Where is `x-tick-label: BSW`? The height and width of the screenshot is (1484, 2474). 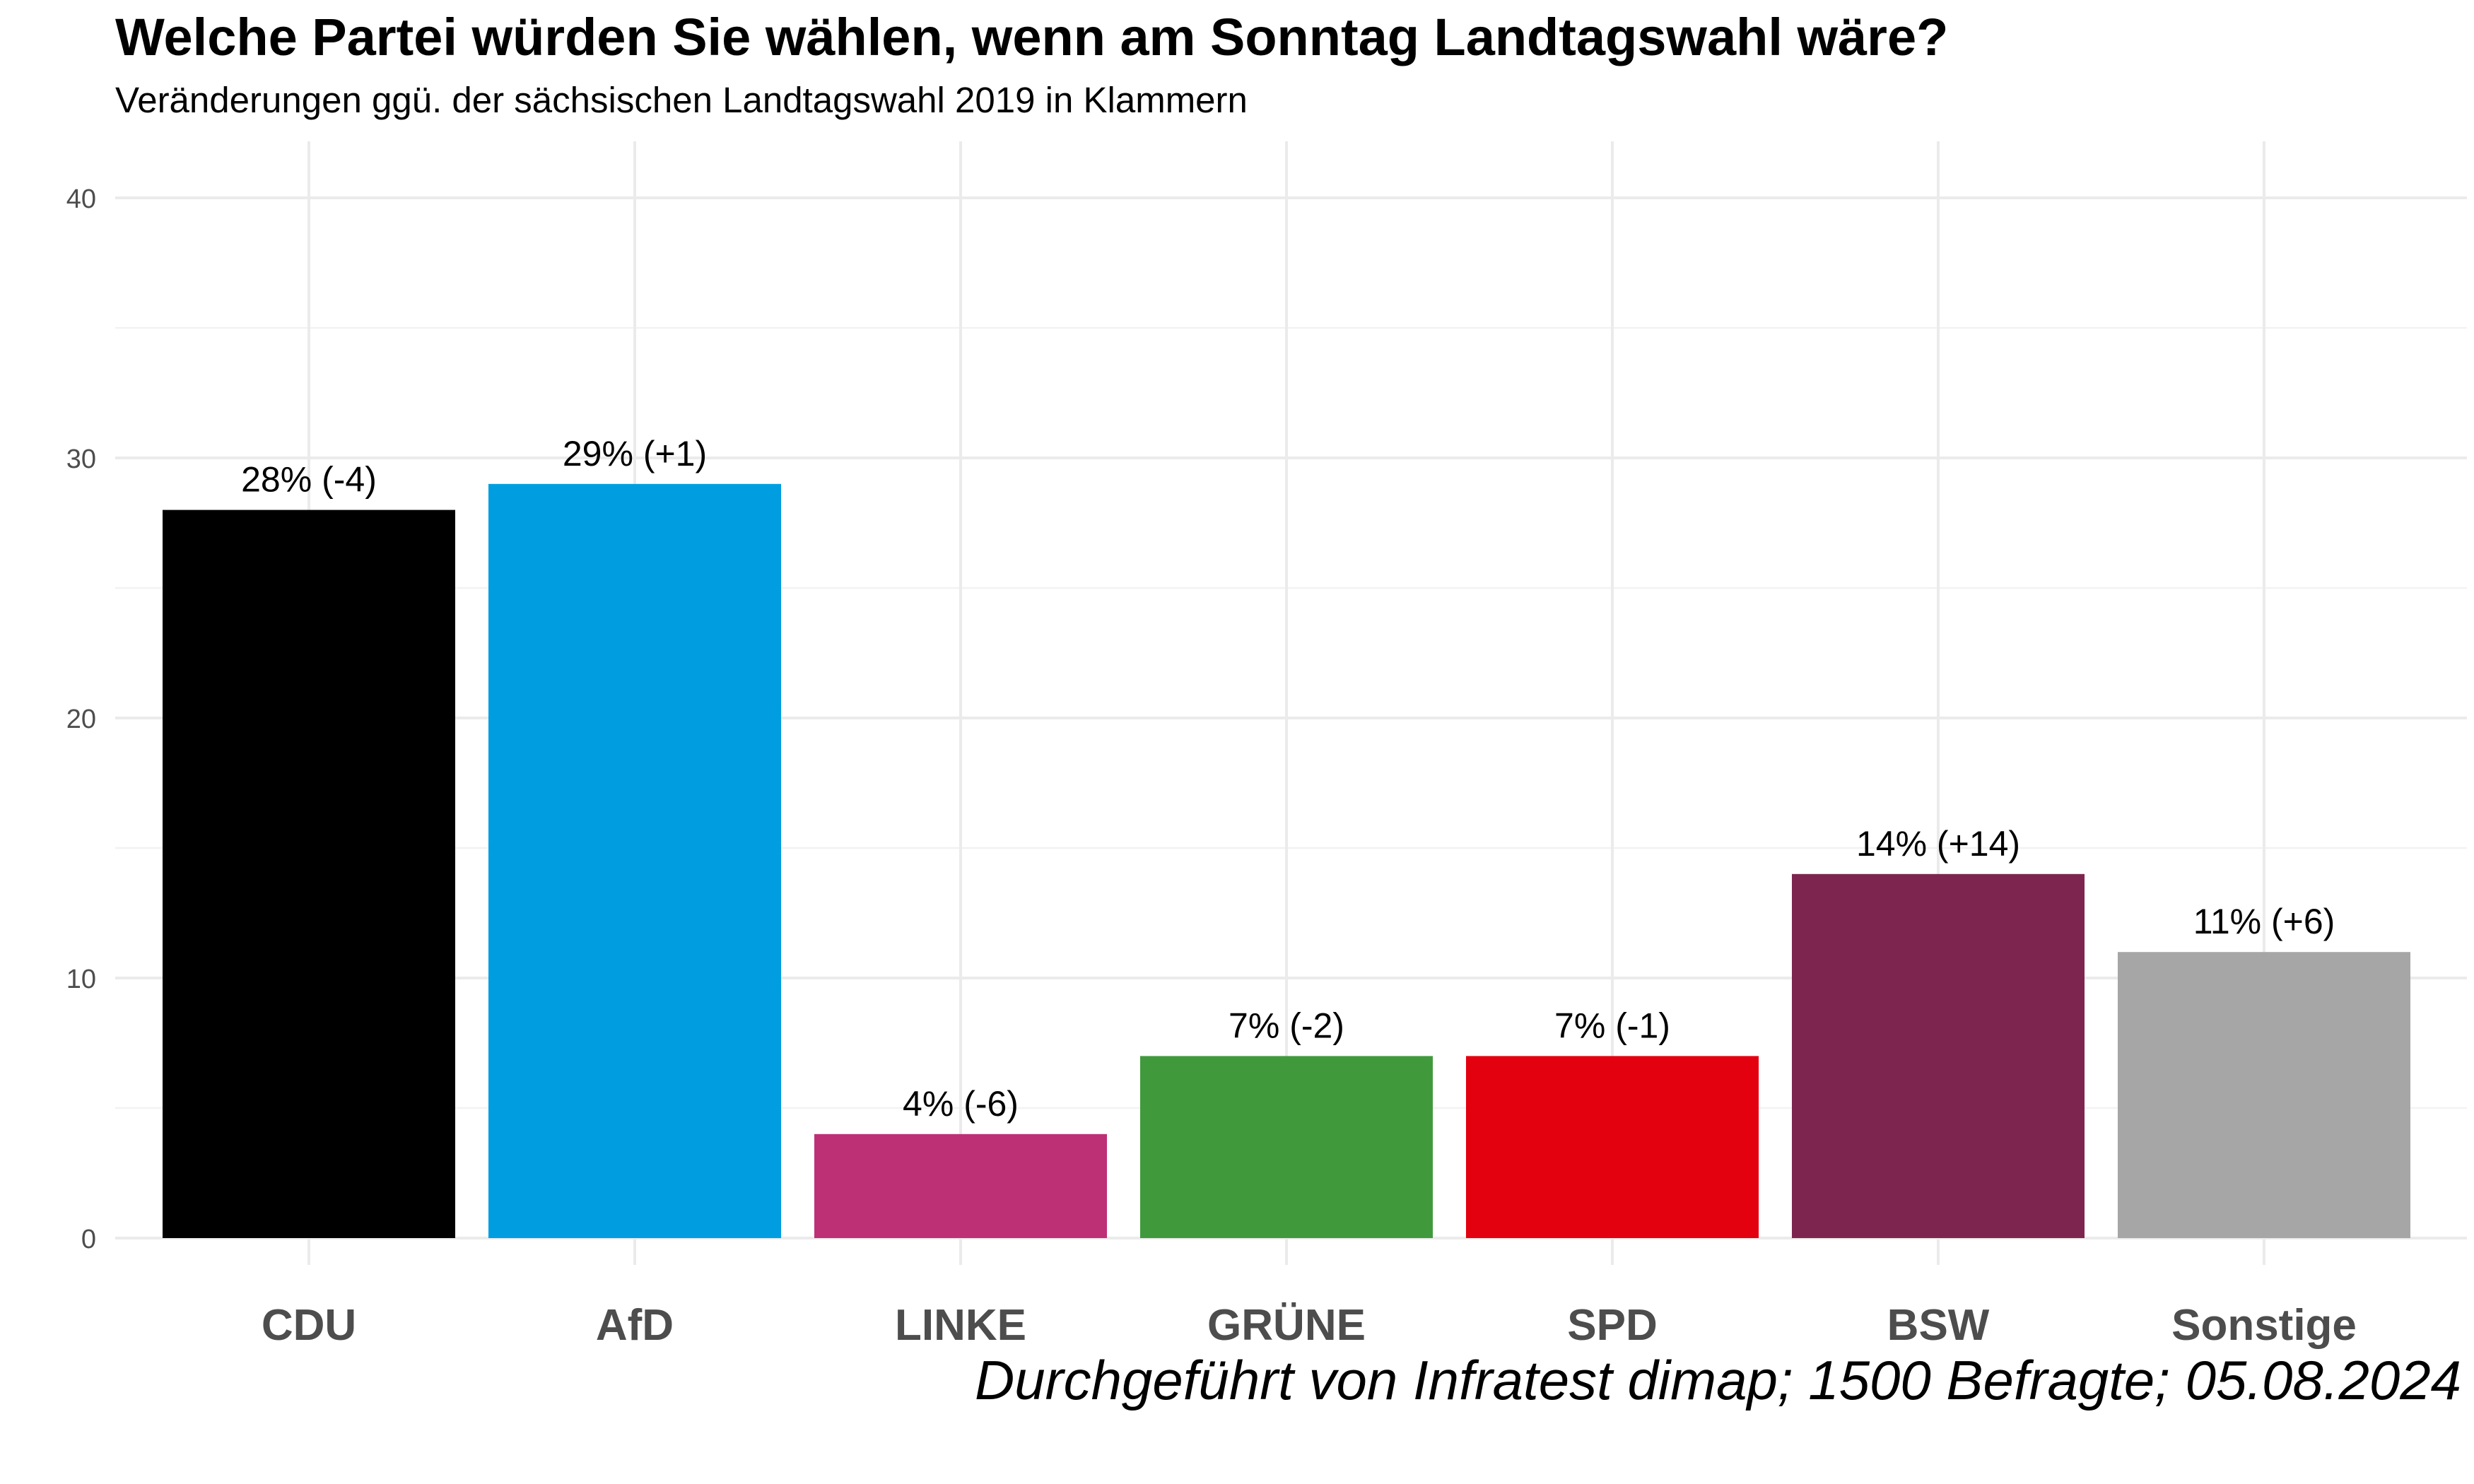
x-tick-label: BSW is located at coordinates (1938, 1325).